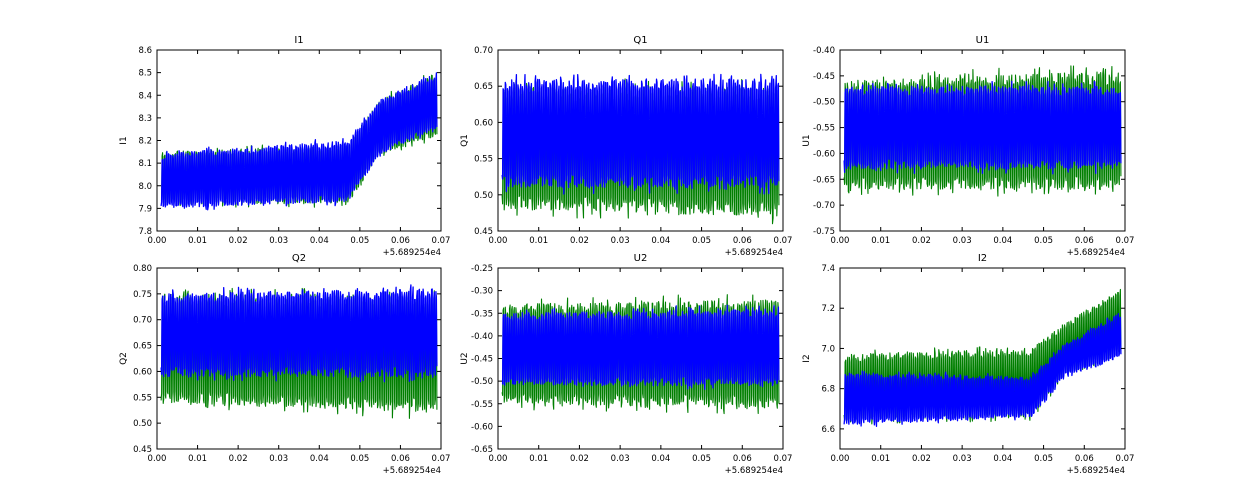 The width and height of the screenshot is (1250, 500). I want to click on chart-title: Q2, so click(299, 258).